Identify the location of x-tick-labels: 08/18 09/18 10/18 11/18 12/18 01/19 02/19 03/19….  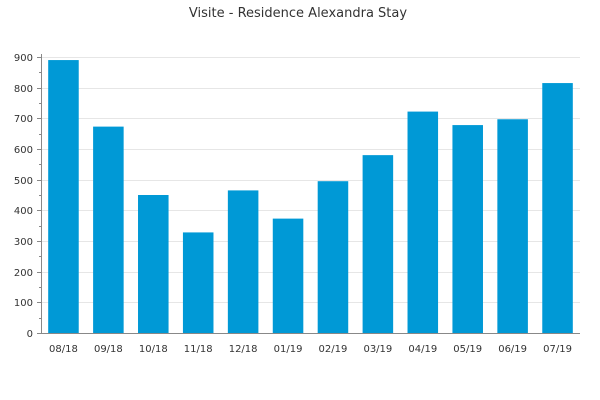
(310, 349).